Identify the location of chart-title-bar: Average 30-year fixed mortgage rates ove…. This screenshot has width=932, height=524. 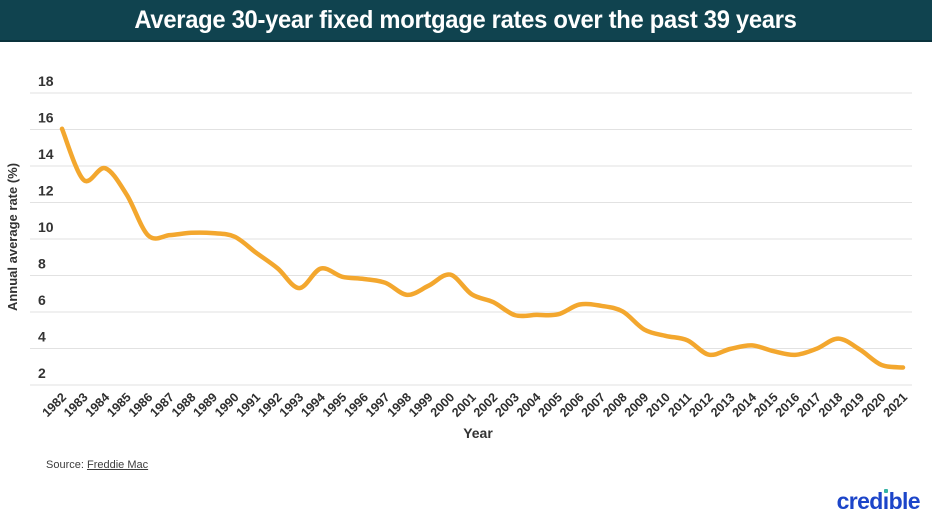
(466, 21).